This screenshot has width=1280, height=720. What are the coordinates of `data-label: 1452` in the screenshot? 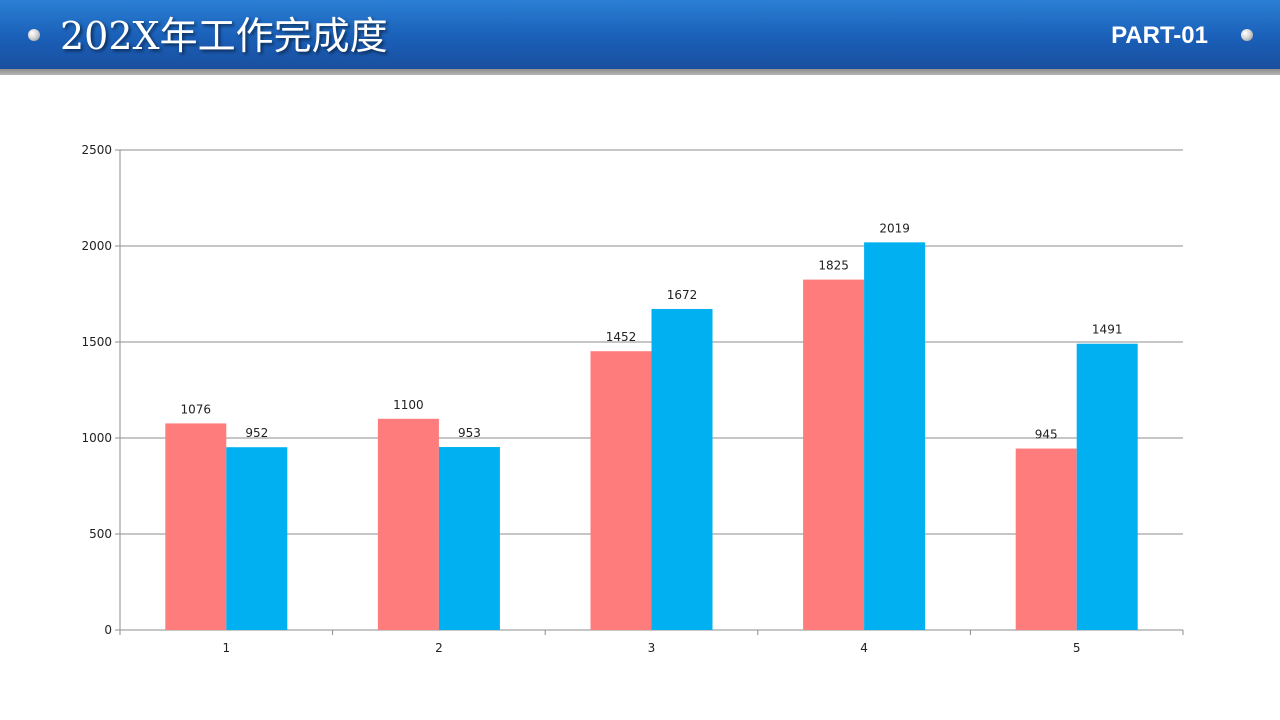 It's located at (621, 337).